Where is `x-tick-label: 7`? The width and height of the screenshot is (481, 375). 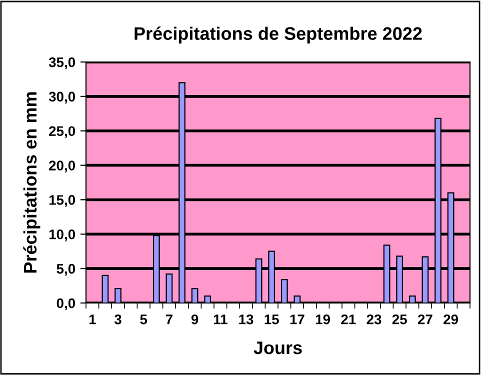
x-tick-label: 7 is located at coordinates (169, 319).